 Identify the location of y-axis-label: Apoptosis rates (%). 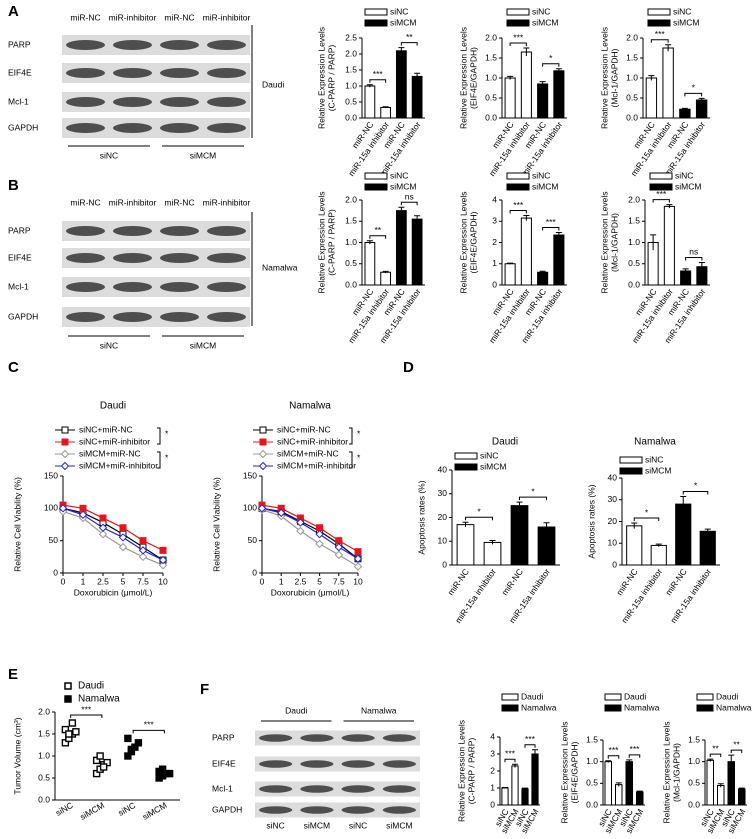
(591, 521).